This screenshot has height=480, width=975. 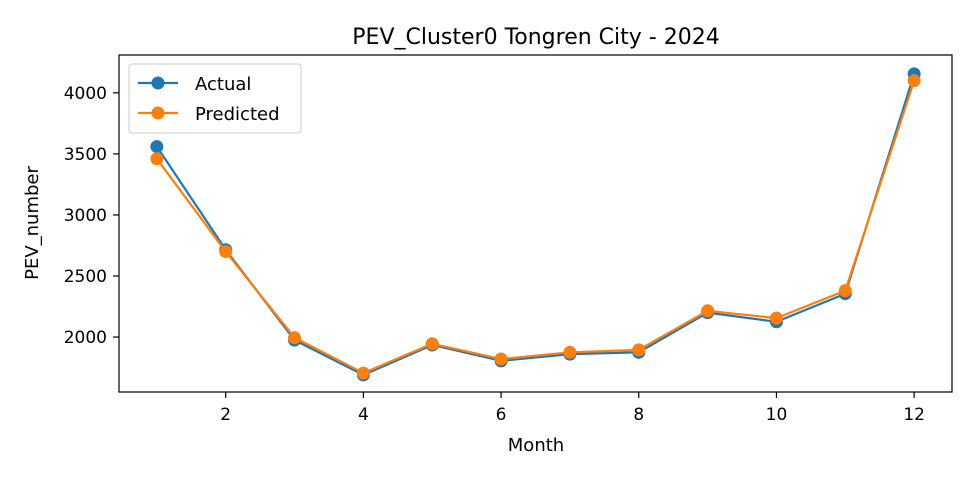 I want to click on legend-label-actual: Actual, so click(x=223, y=84).